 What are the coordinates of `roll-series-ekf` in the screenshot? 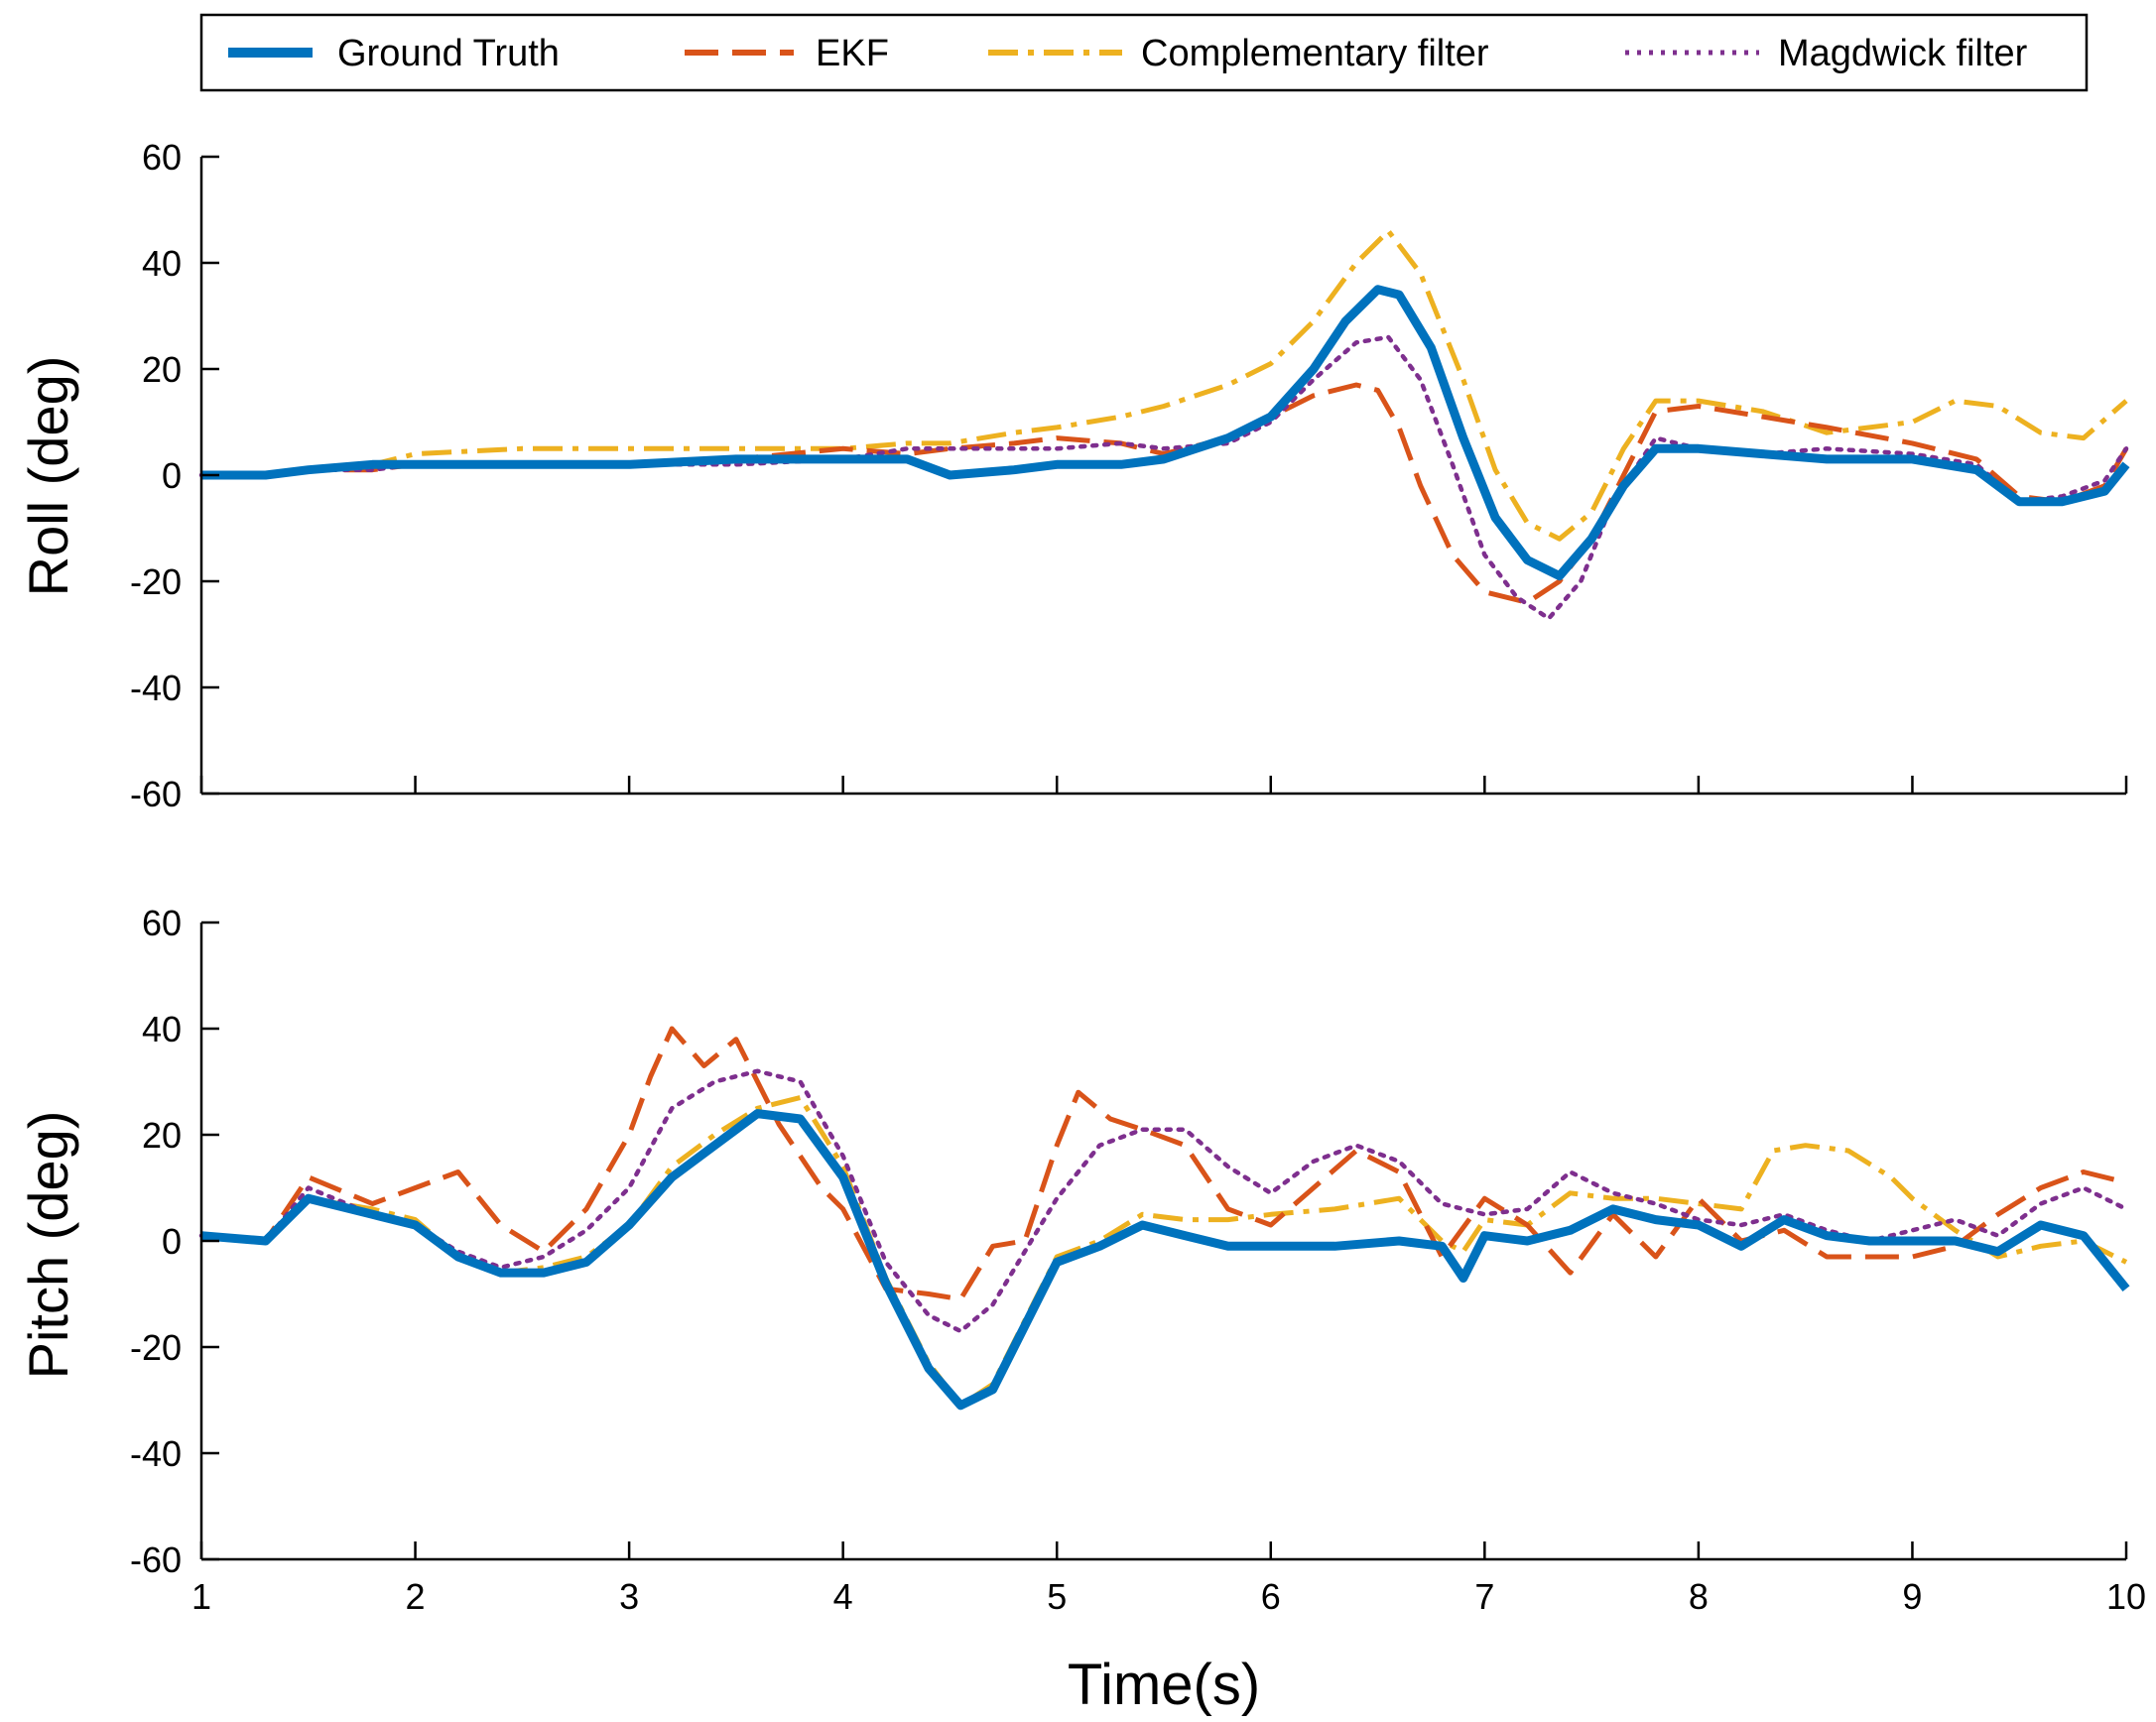 It's located at (1165, 493).